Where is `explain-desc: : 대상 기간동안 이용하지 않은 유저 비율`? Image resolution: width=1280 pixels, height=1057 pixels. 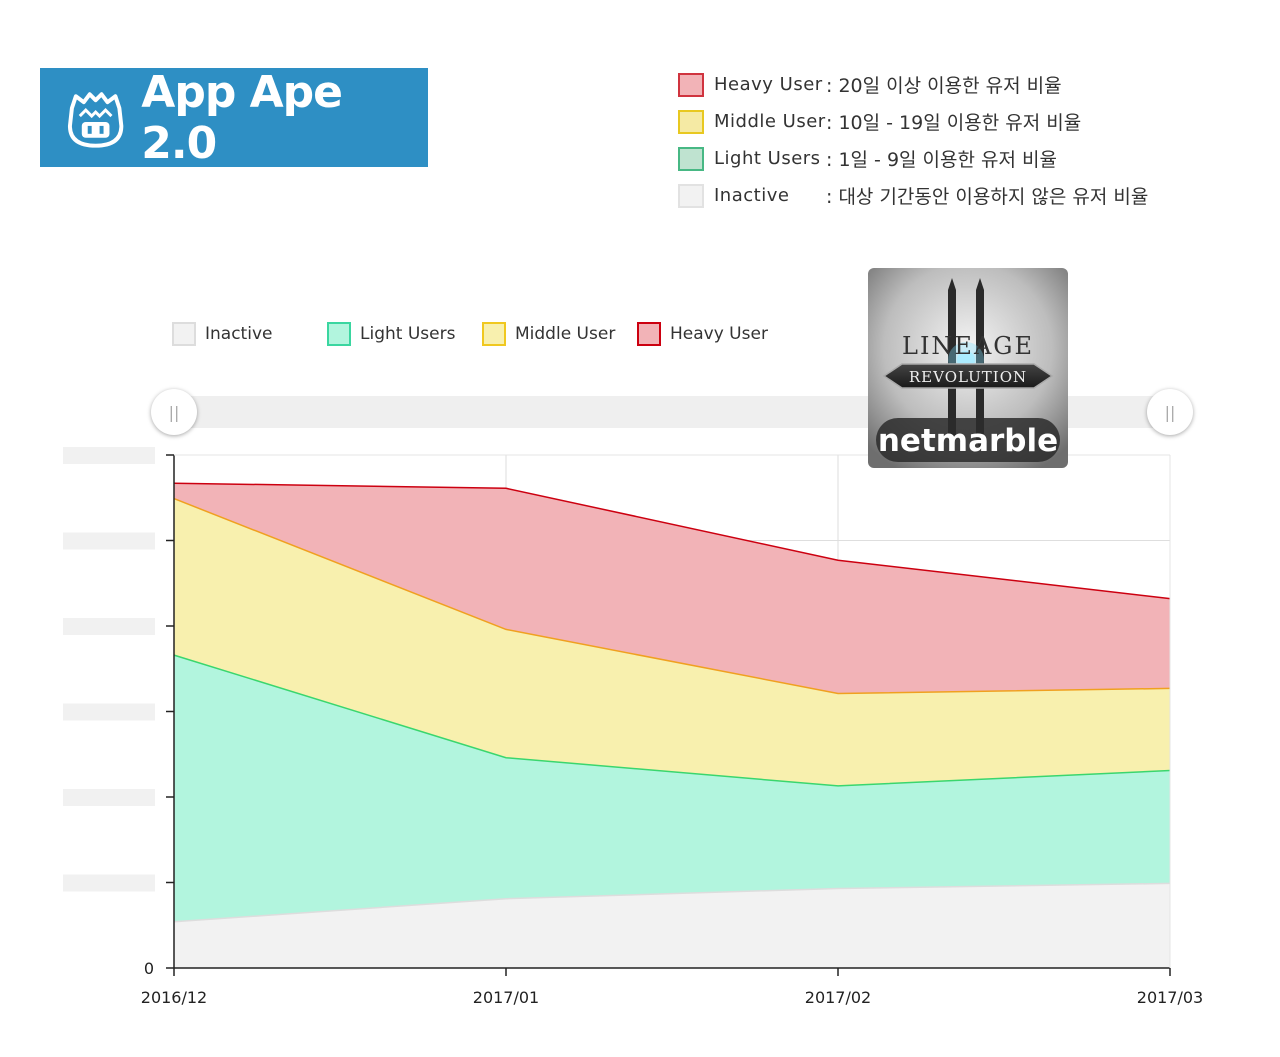
explain-desc: : 대상 기간동안 이용하지 않은 유저 비율 is located at coordinates (987, 197).